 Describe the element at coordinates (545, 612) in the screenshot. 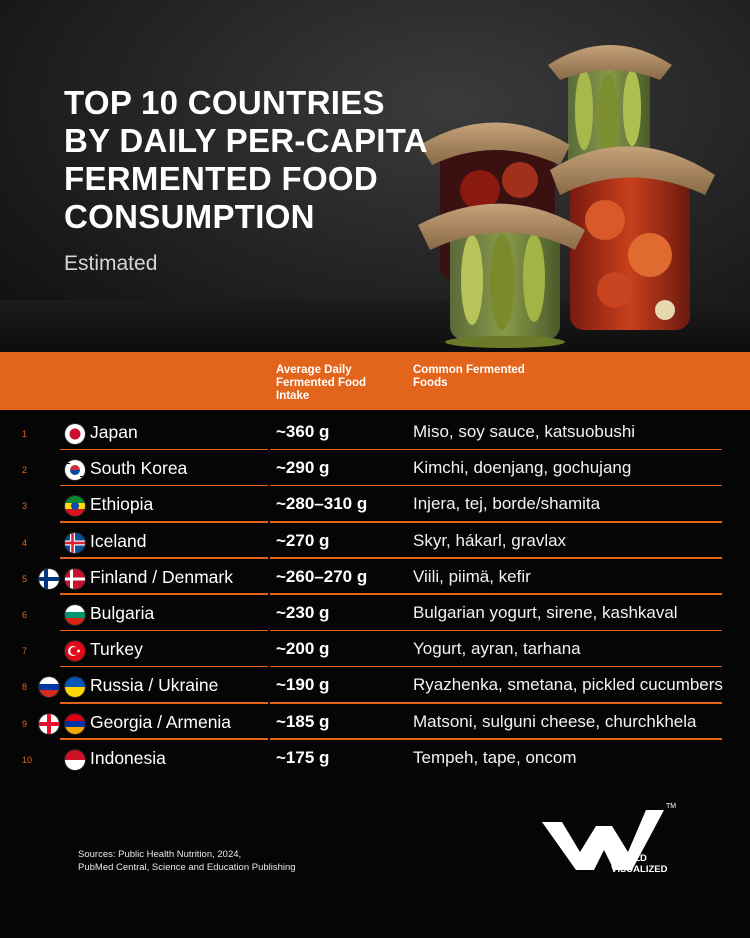

I see `foods-list: Bulgarian yogurt, sirene, kashkaval` at that location.